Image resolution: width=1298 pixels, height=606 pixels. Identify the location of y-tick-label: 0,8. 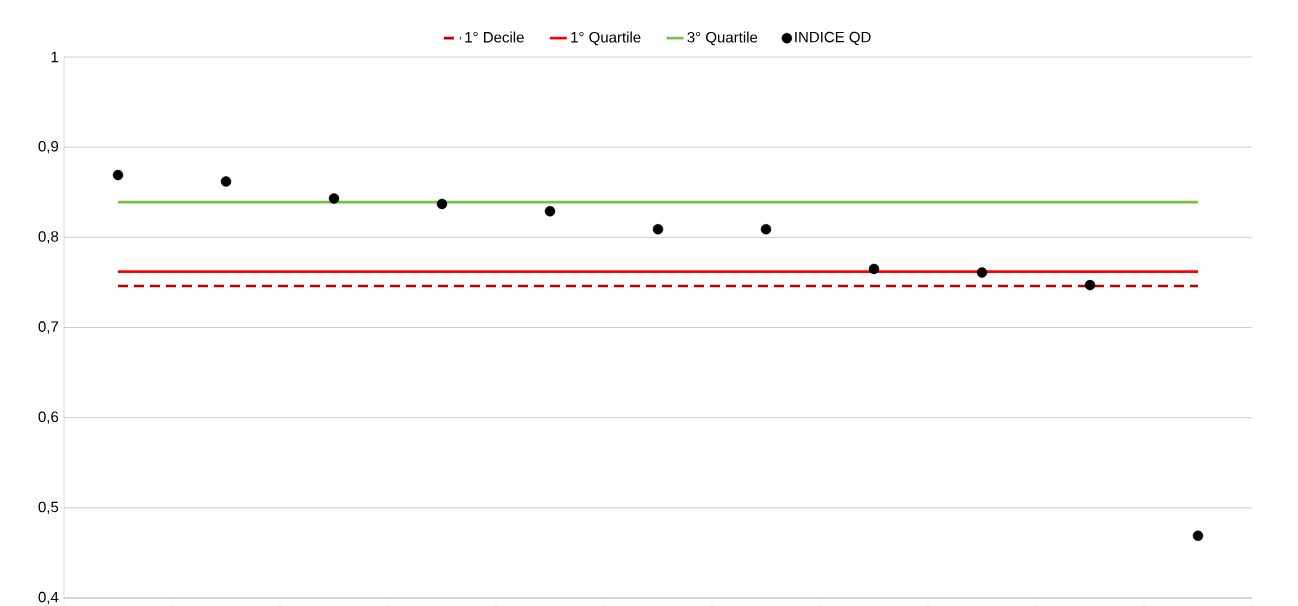
(48, 237).